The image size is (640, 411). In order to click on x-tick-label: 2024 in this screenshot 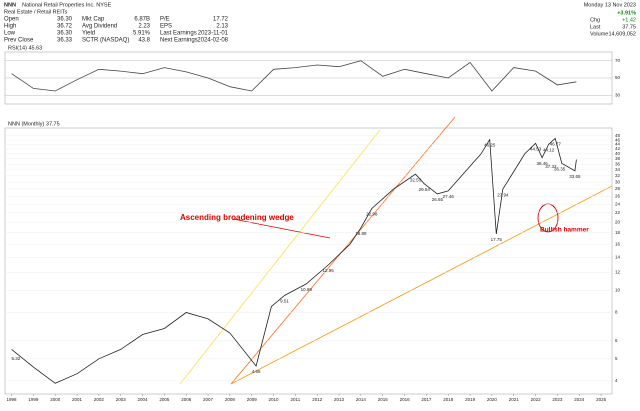, I will do `click(579, 399)`.